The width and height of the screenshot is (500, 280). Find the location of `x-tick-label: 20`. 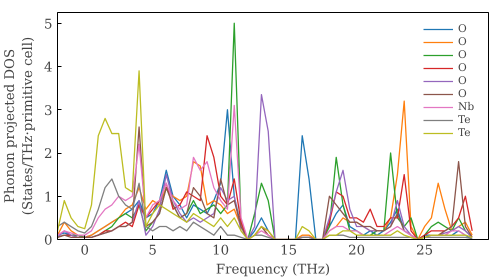

x-tick-label: 20 is located at coordinates (357, 251).